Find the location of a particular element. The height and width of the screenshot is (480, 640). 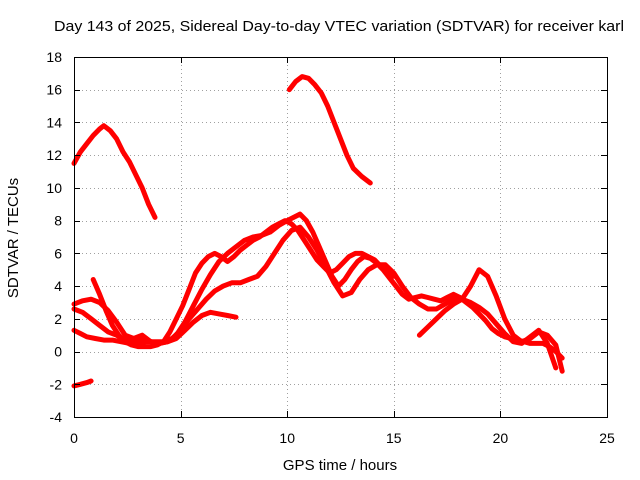

y-tick-label: 16 is located at coordinates (54, 90).